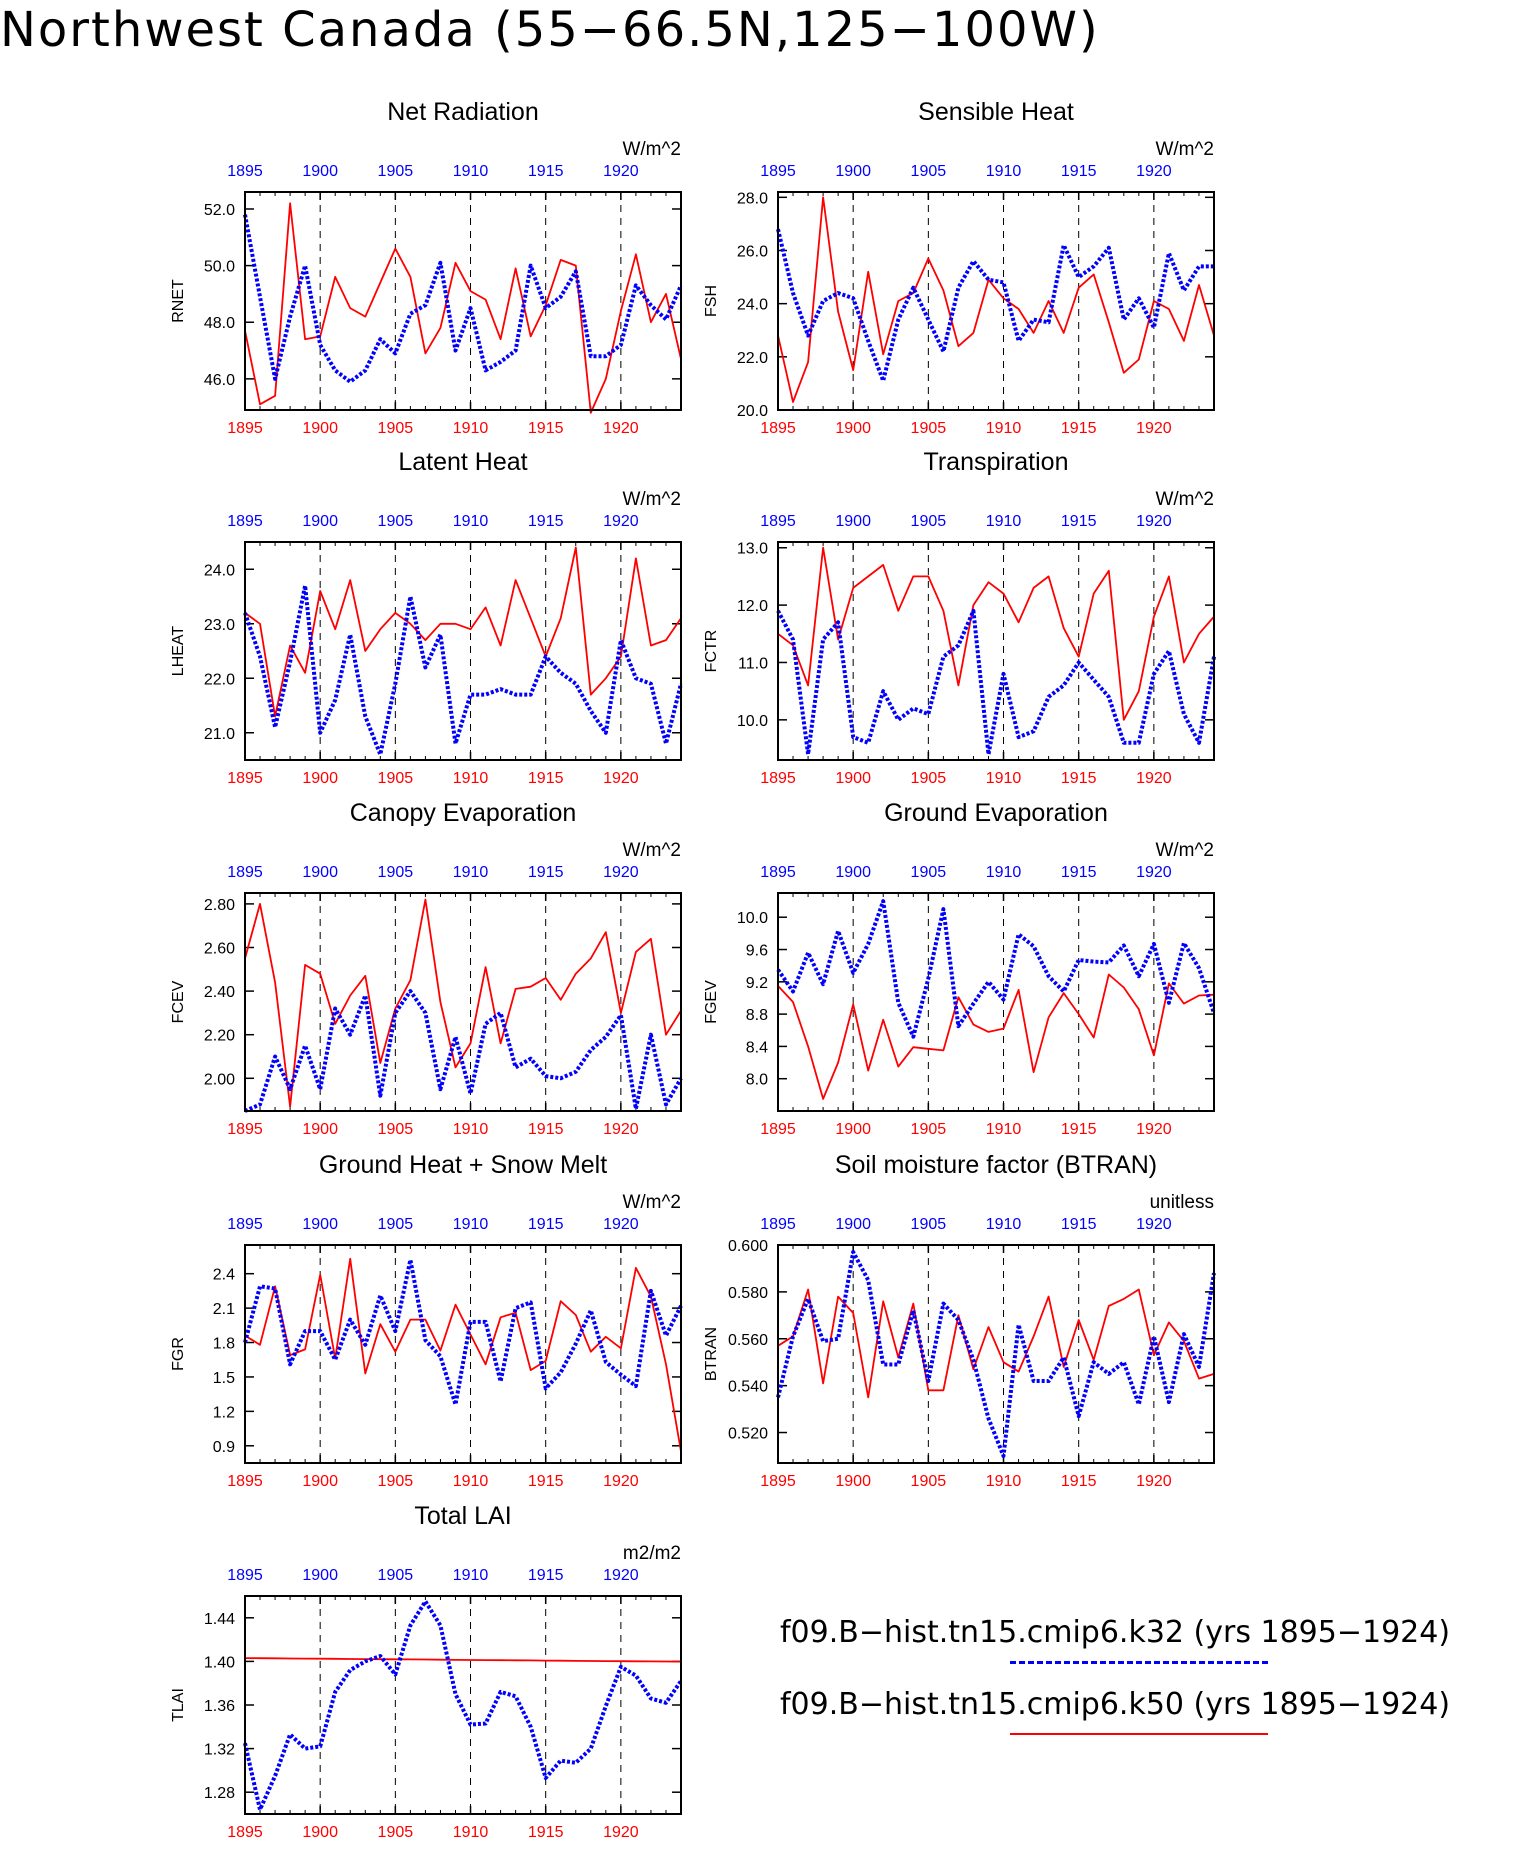  Describe the element at coordinates (757, 983) in the screenshot. I see `y-tick-label: 9.2` at that location.